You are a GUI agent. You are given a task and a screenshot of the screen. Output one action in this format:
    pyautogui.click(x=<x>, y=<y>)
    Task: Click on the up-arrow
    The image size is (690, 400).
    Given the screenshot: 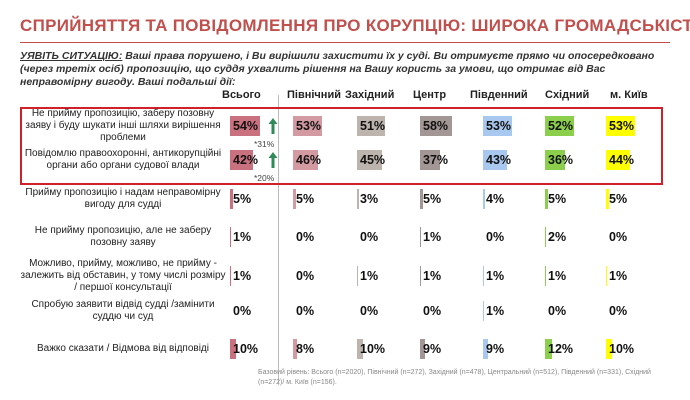 What is the action you would take?
    pyautogui.click(x=273, y=126)
    